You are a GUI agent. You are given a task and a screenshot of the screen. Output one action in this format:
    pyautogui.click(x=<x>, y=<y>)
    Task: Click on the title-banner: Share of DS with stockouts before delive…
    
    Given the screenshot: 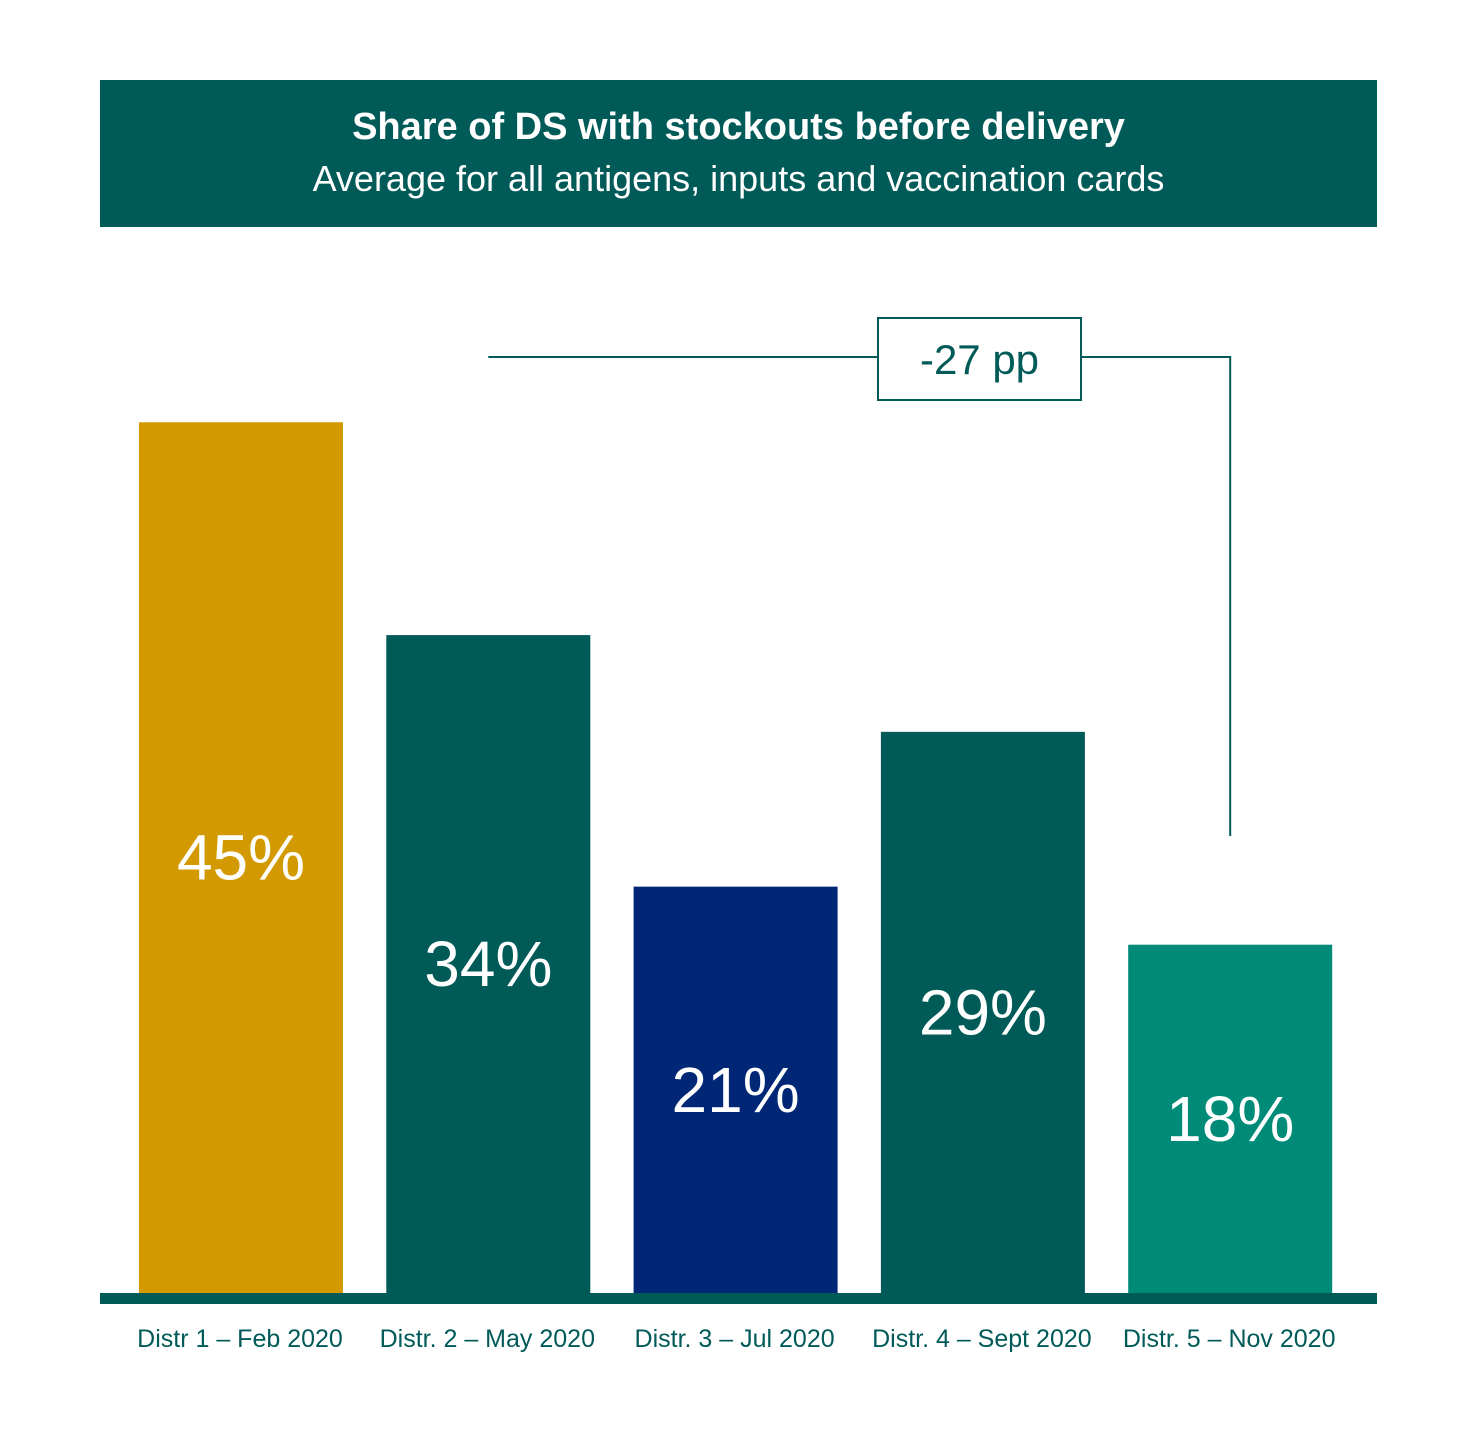 What is the action you would take?
    pyautogui.click(x=738, y=153)
    